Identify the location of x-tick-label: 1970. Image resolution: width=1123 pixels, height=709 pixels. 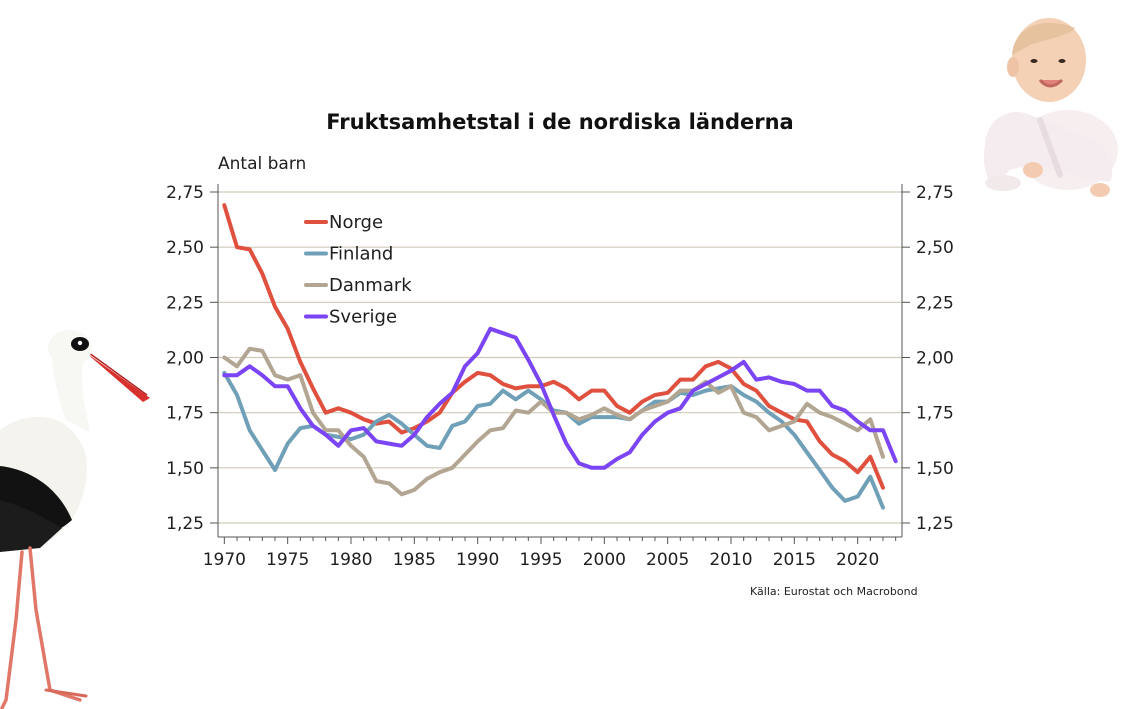
(224, 560).